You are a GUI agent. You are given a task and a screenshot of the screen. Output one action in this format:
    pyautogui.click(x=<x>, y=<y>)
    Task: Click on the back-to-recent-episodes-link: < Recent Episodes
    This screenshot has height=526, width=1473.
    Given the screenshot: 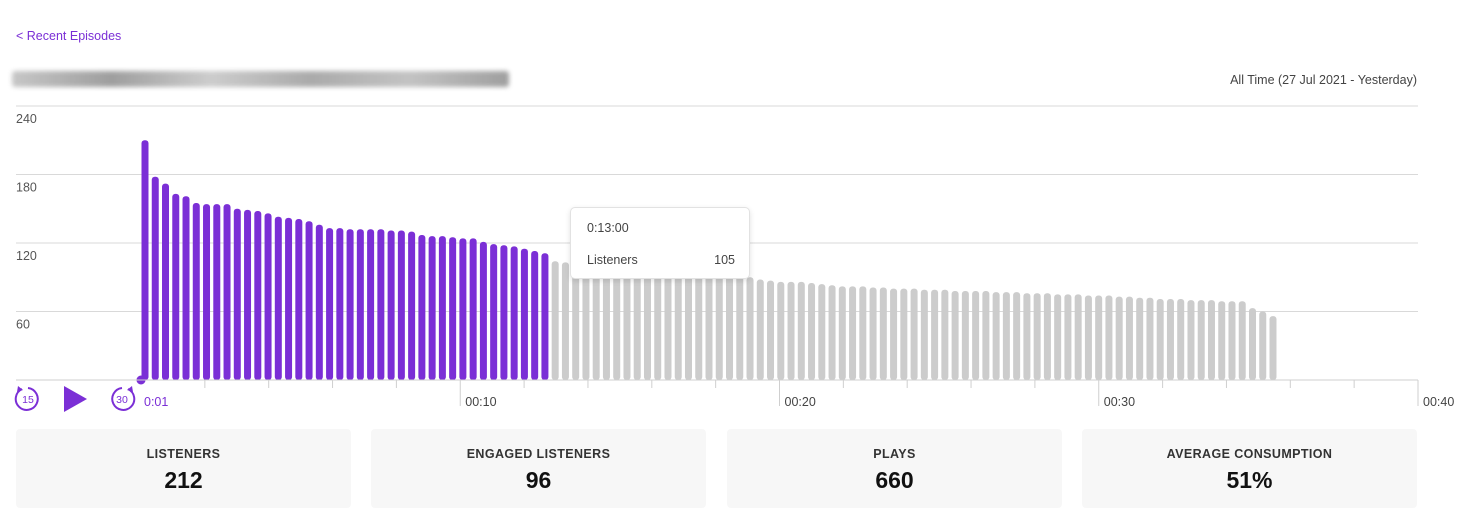 What is the action you would take?
    pyautogui.click(x=69, y=36)
    